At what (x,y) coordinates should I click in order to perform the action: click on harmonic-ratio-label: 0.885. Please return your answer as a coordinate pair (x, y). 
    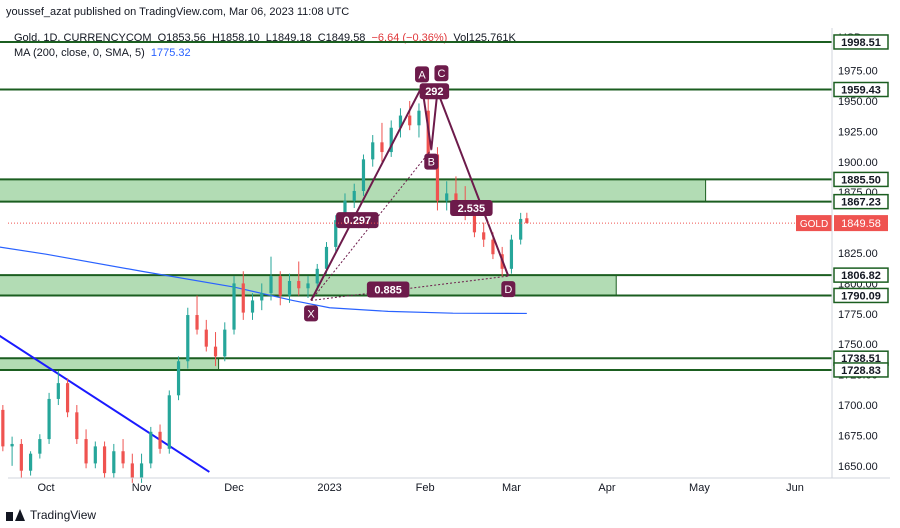
    Looking at the image, I should click on (388, 290).